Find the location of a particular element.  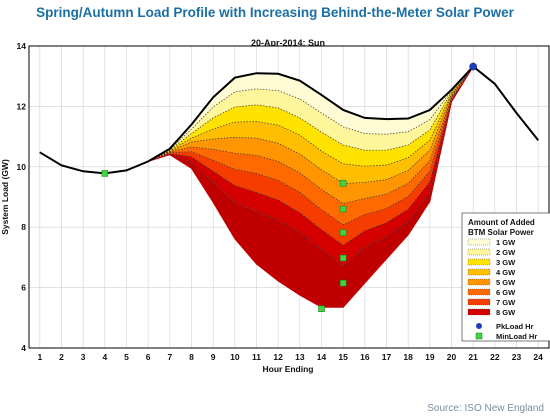

legend-title-line: BTM Solar Power is located at coordinates (501, 232).